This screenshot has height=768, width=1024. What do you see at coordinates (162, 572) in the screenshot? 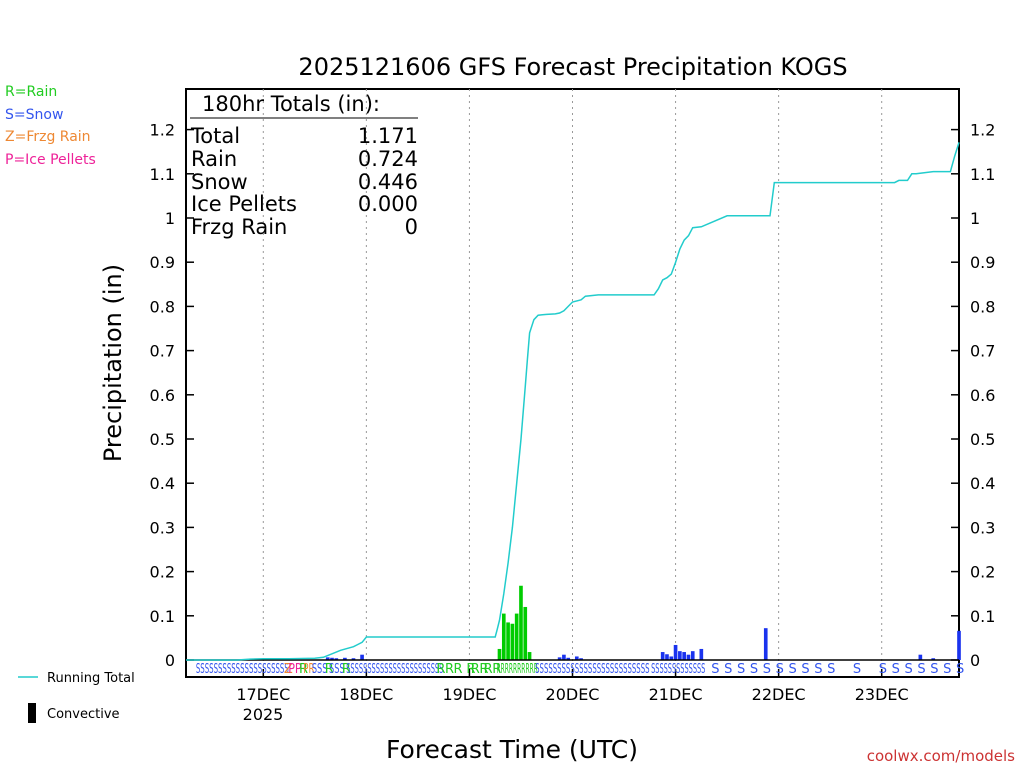
I see `y-tick-label-left: 0.2` at bounding box center [162, 572].